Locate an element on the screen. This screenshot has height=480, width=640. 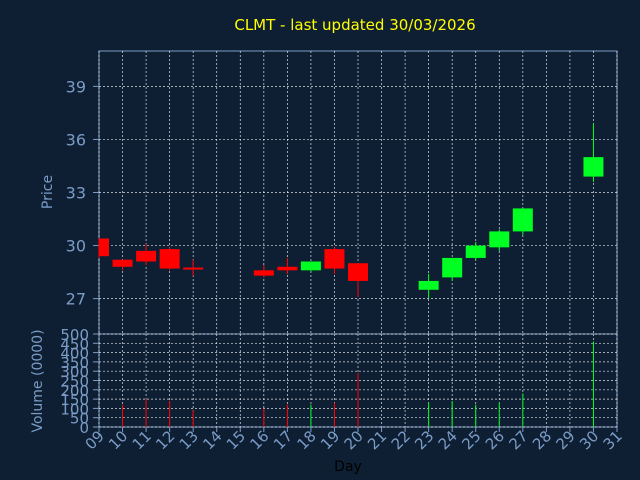
volume-tick-label: 0 is located at coordinates (84, 428).